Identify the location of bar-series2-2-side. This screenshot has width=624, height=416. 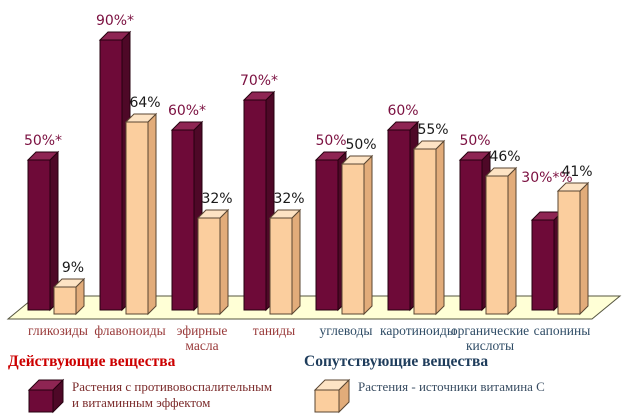
(224, 262).